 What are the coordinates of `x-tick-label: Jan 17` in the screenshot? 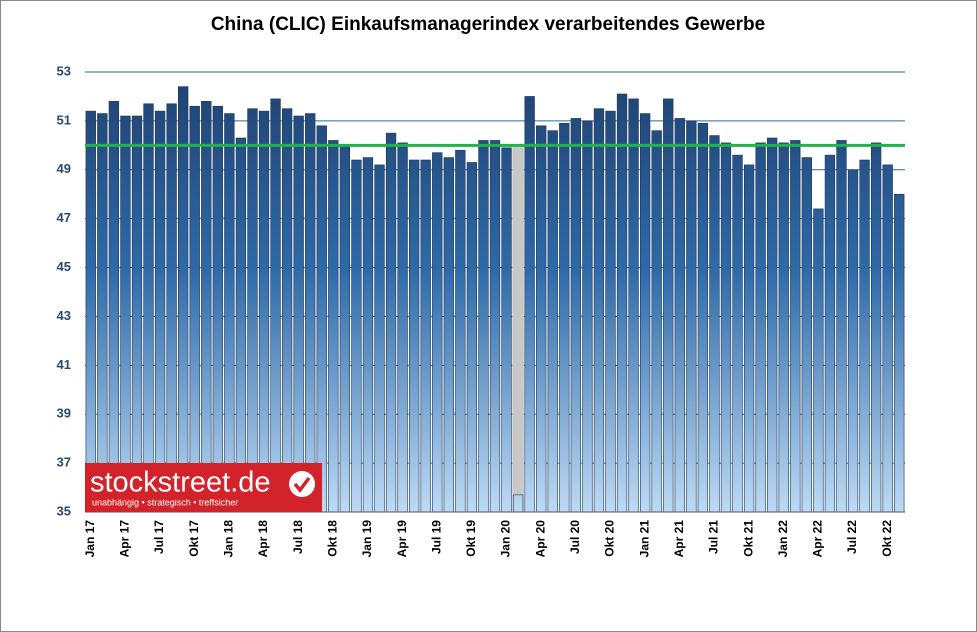 It's located at (90, 539).